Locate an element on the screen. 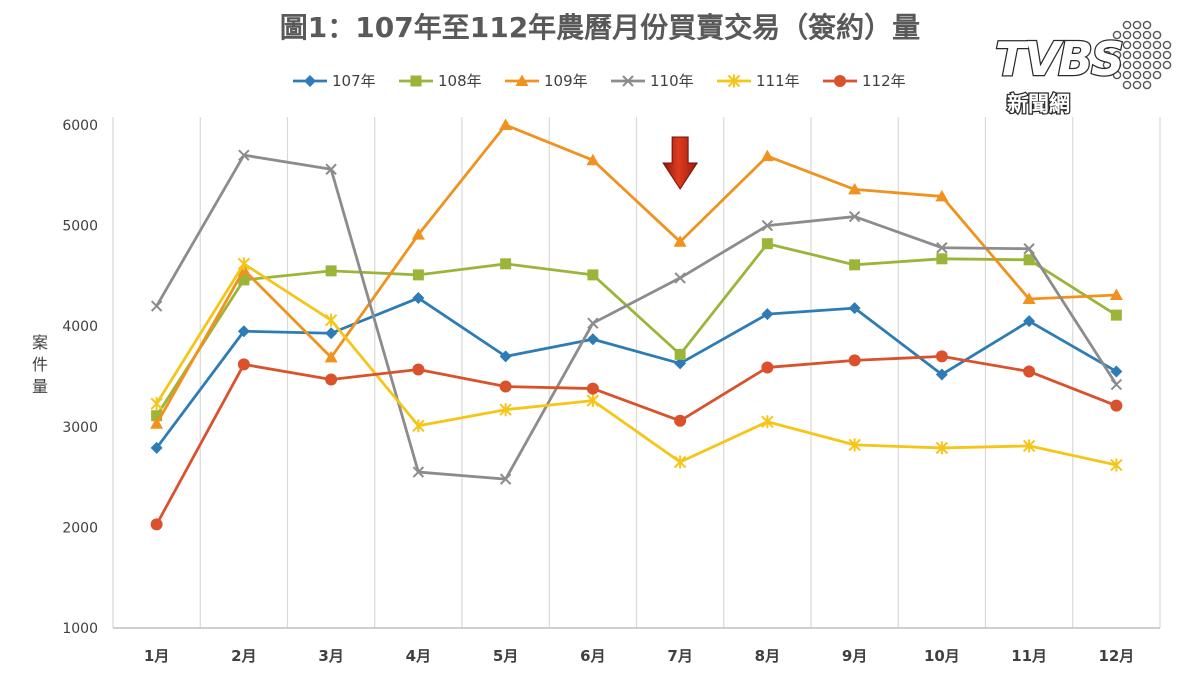 This screenshot has width=1200, height=675. legend: 107年 108年 109年 110年 111年 112年 is located at coordinates (599, 81).